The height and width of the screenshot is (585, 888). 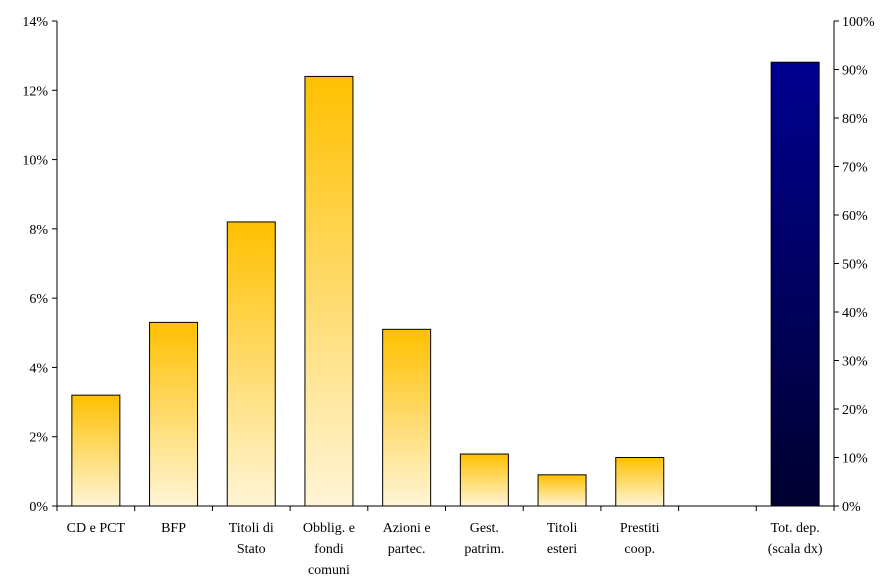 I want to click on category-label: Titoli, so click(x=562, y=528).